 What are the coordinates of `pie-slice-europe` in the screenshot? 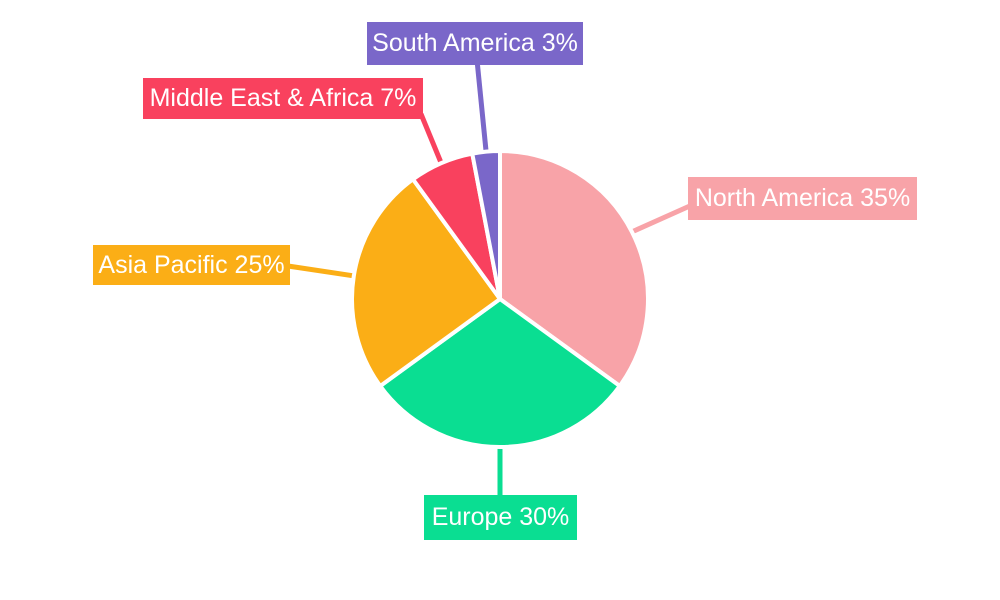 It's located at (500, 373).